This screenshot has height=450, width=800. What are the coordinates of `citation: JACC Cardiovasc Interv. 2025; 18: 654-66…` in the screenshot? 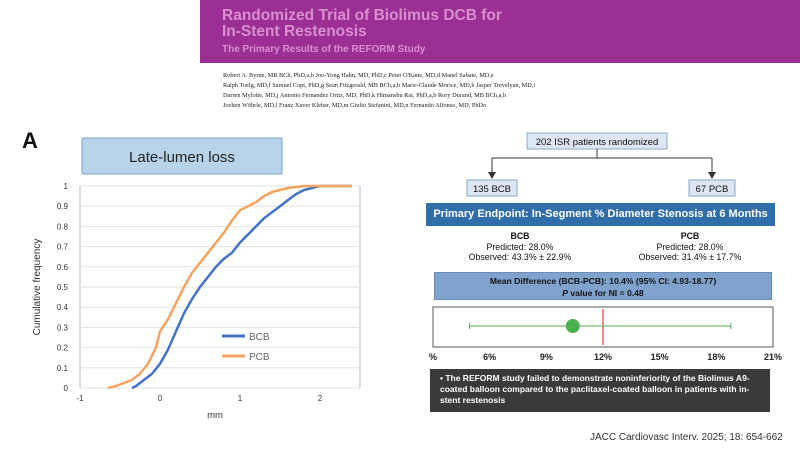 It's located at (686, 437).